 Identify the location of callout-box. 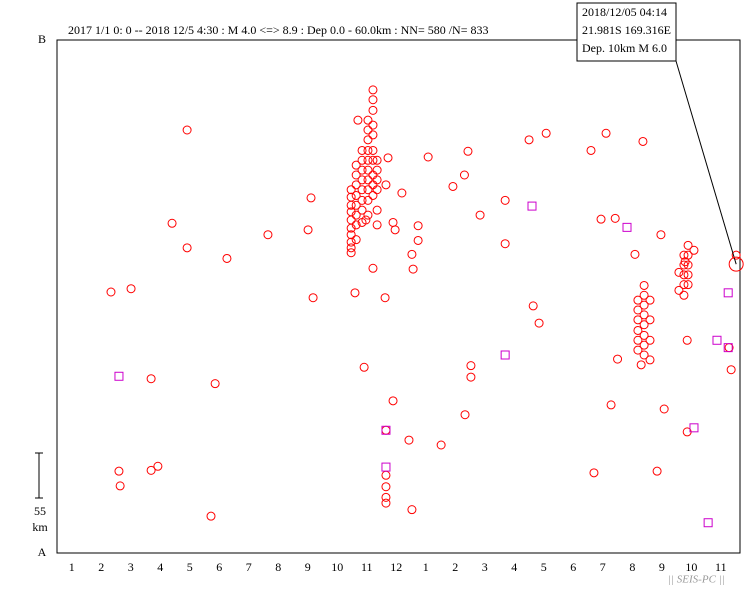
(626, 32).